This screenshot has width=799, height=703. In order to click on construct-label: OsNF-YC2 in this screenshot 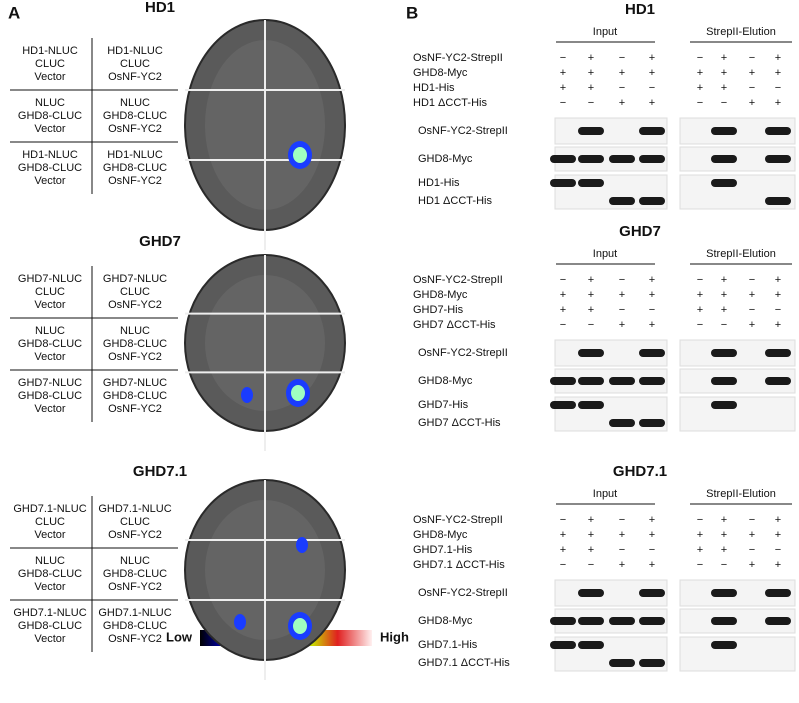, I will do `click(135, 77)`.